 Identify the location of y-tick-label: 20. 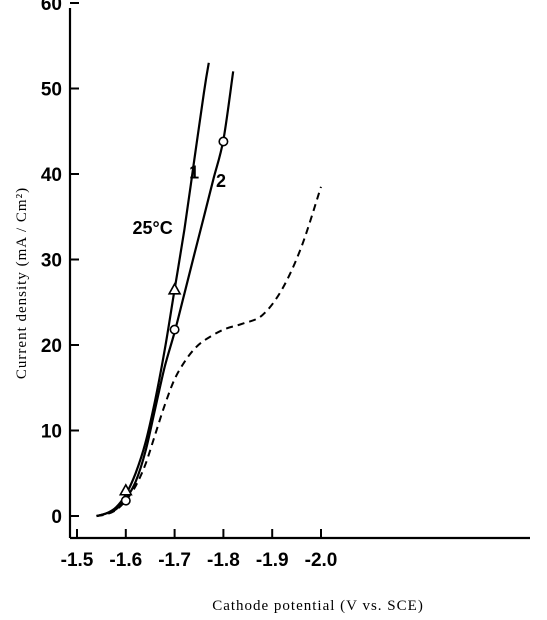
(51, 346).